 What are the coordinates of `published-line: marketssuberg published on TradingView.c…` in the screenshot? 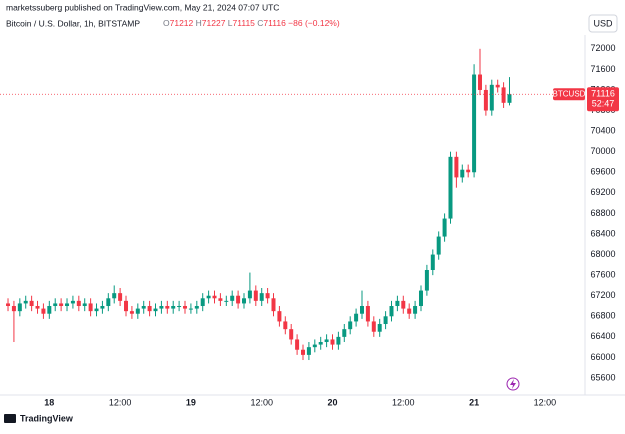 It's located at (142, 7).